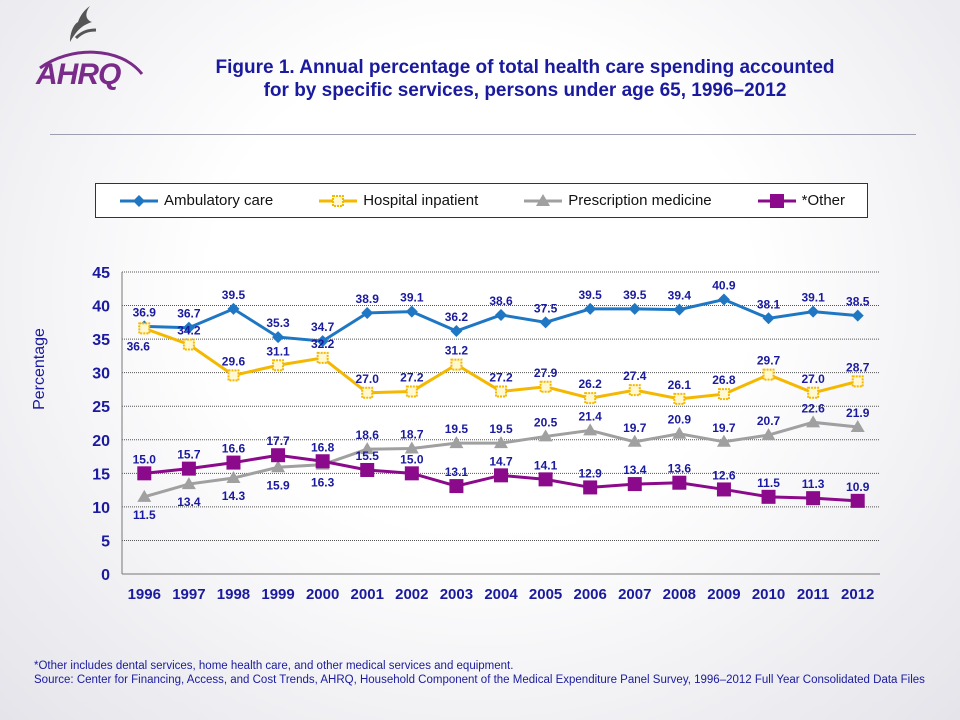 The image size is (960, 720). What do you see at coordinates (101, 508) in the screenshot?
I see `y-tick-label: 10` at bounding box center [101, 508].